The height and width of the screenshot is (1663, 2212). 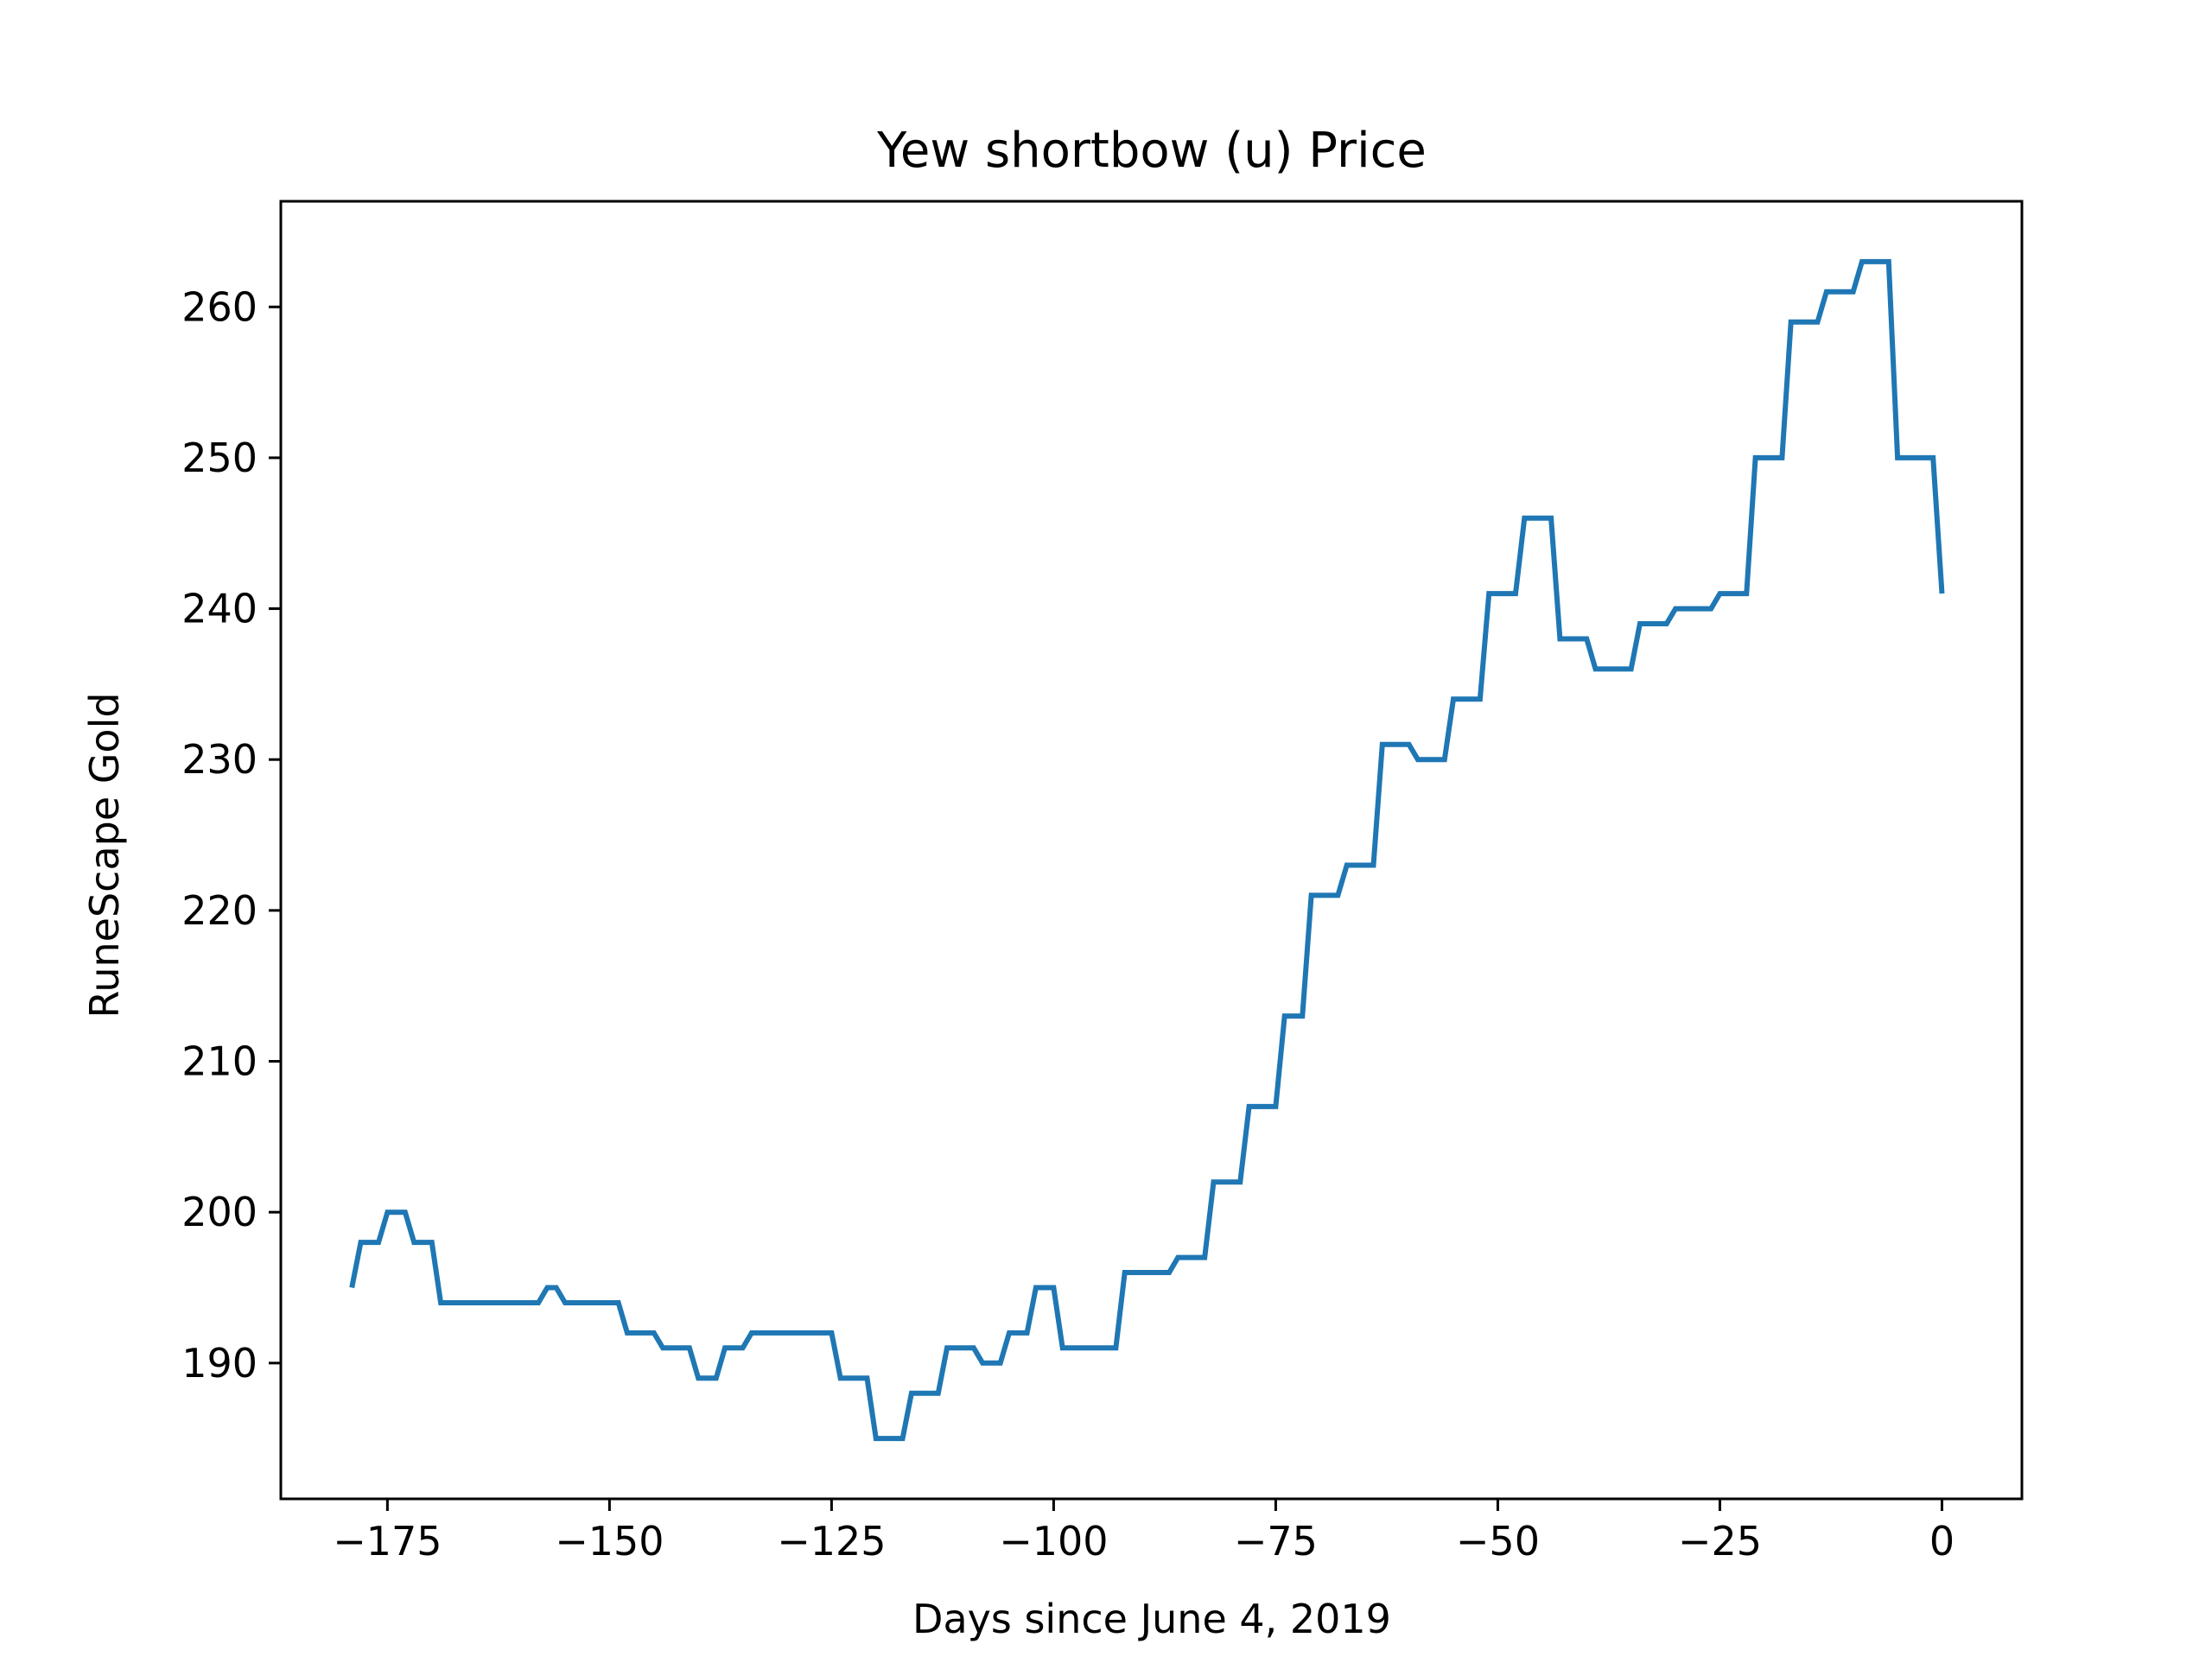 I want to click on y-tick-label: 240, so click(x=219, y=609).